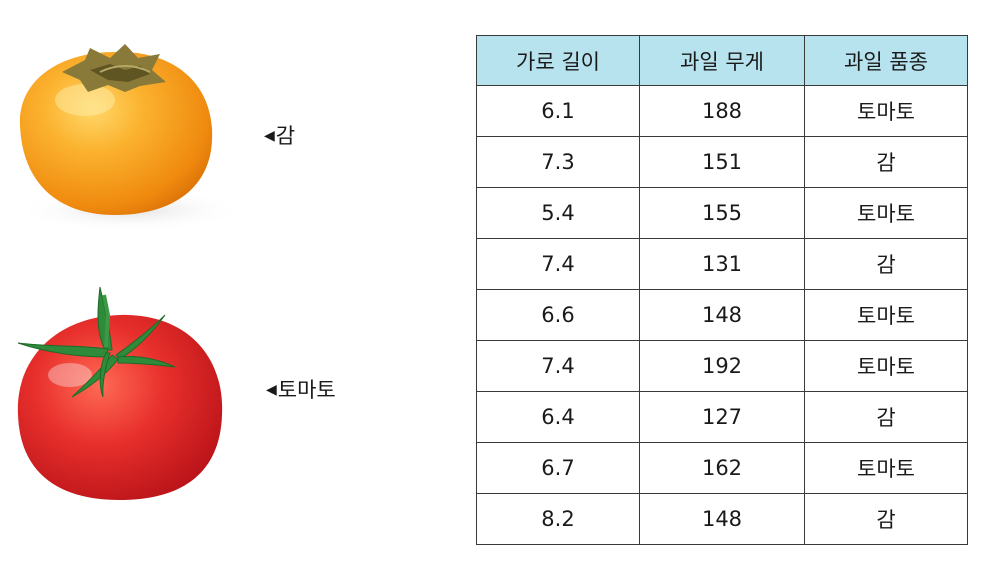 The width and height of the screenshot is (991, 578). I want to click on table-row: 7.3 151 감, so click(722, 162).